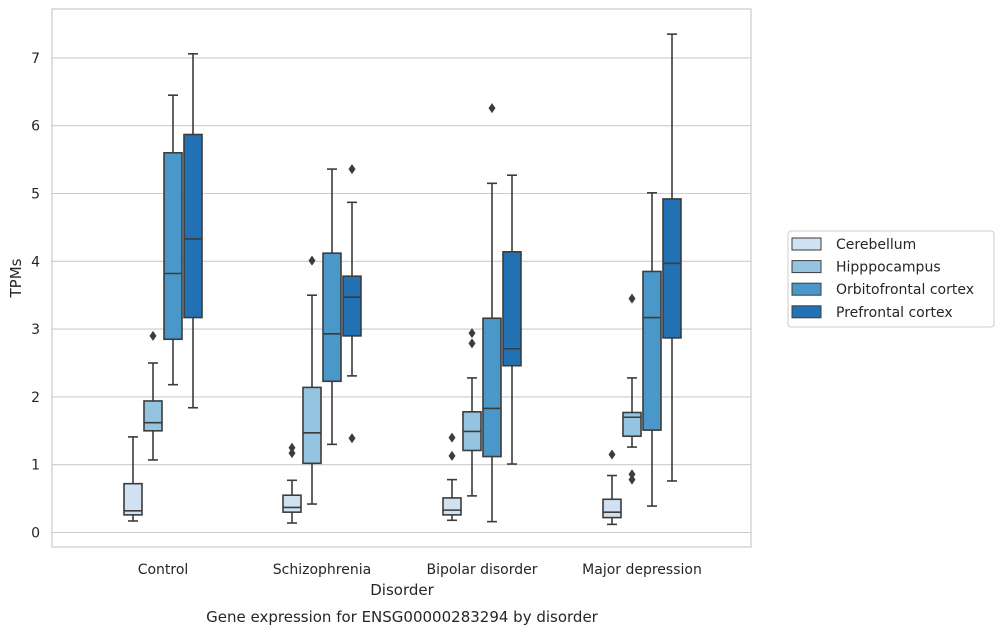  I want to click on legend-label: Orbitofrontal cortex, so click(905, 290).